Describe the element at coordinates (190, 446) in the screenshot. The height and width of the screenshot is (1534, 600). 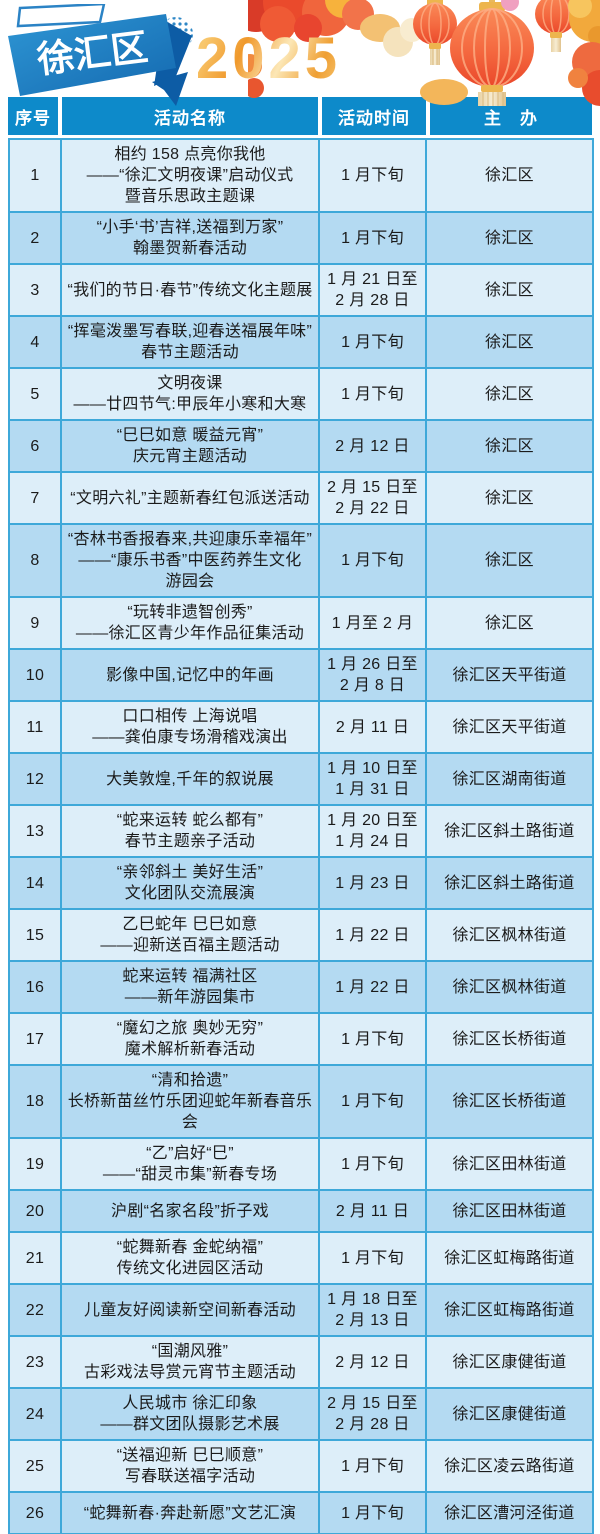
I see `activity-name-cell: “巳巳如意 暖益元宵” 庆元宵主题活动` at that location.